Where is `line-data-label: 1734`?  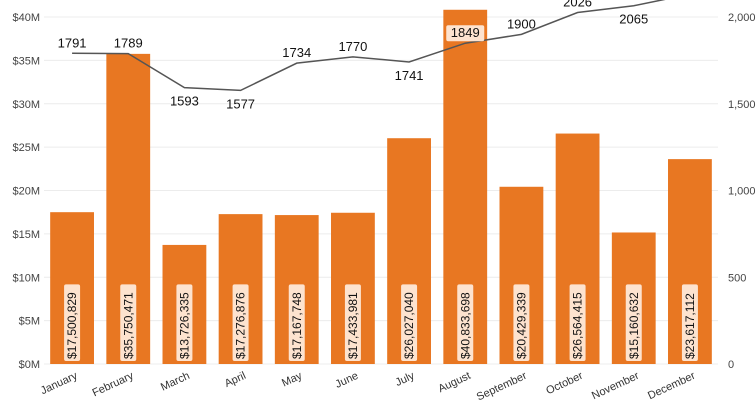
line-data-label: 1734 is located at coordinates (296, 52).